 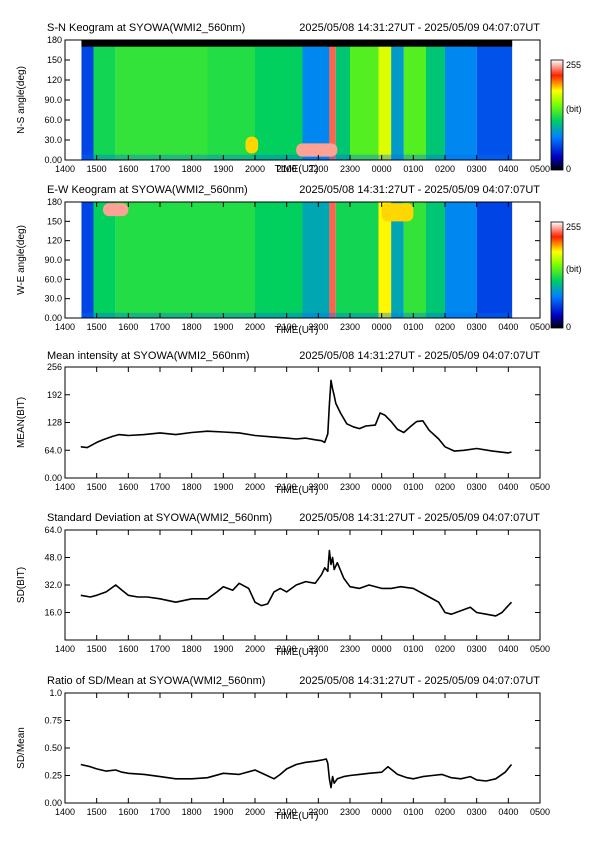 I want to click on y-tick-label: 192, so click(x=54, y=395).